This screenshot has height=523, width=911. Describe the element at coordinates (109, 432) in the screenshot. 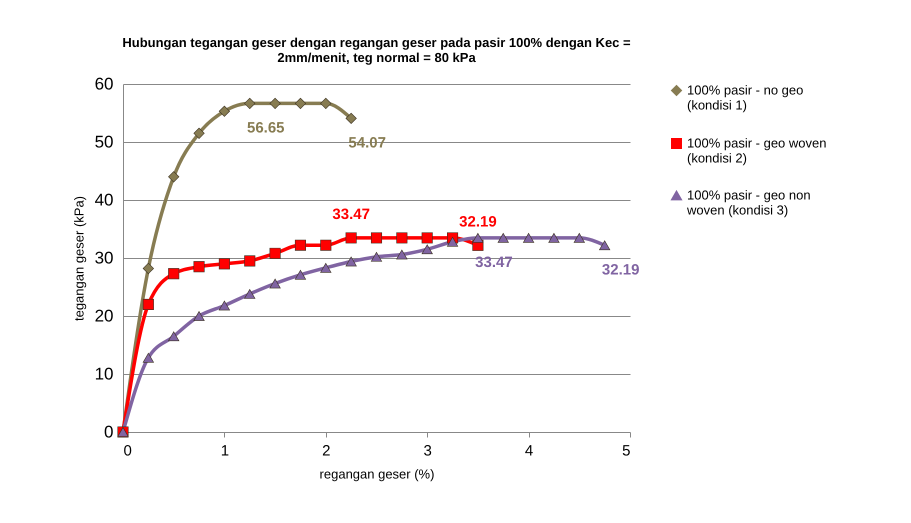

I see `y-tick-label: 0` at that location.